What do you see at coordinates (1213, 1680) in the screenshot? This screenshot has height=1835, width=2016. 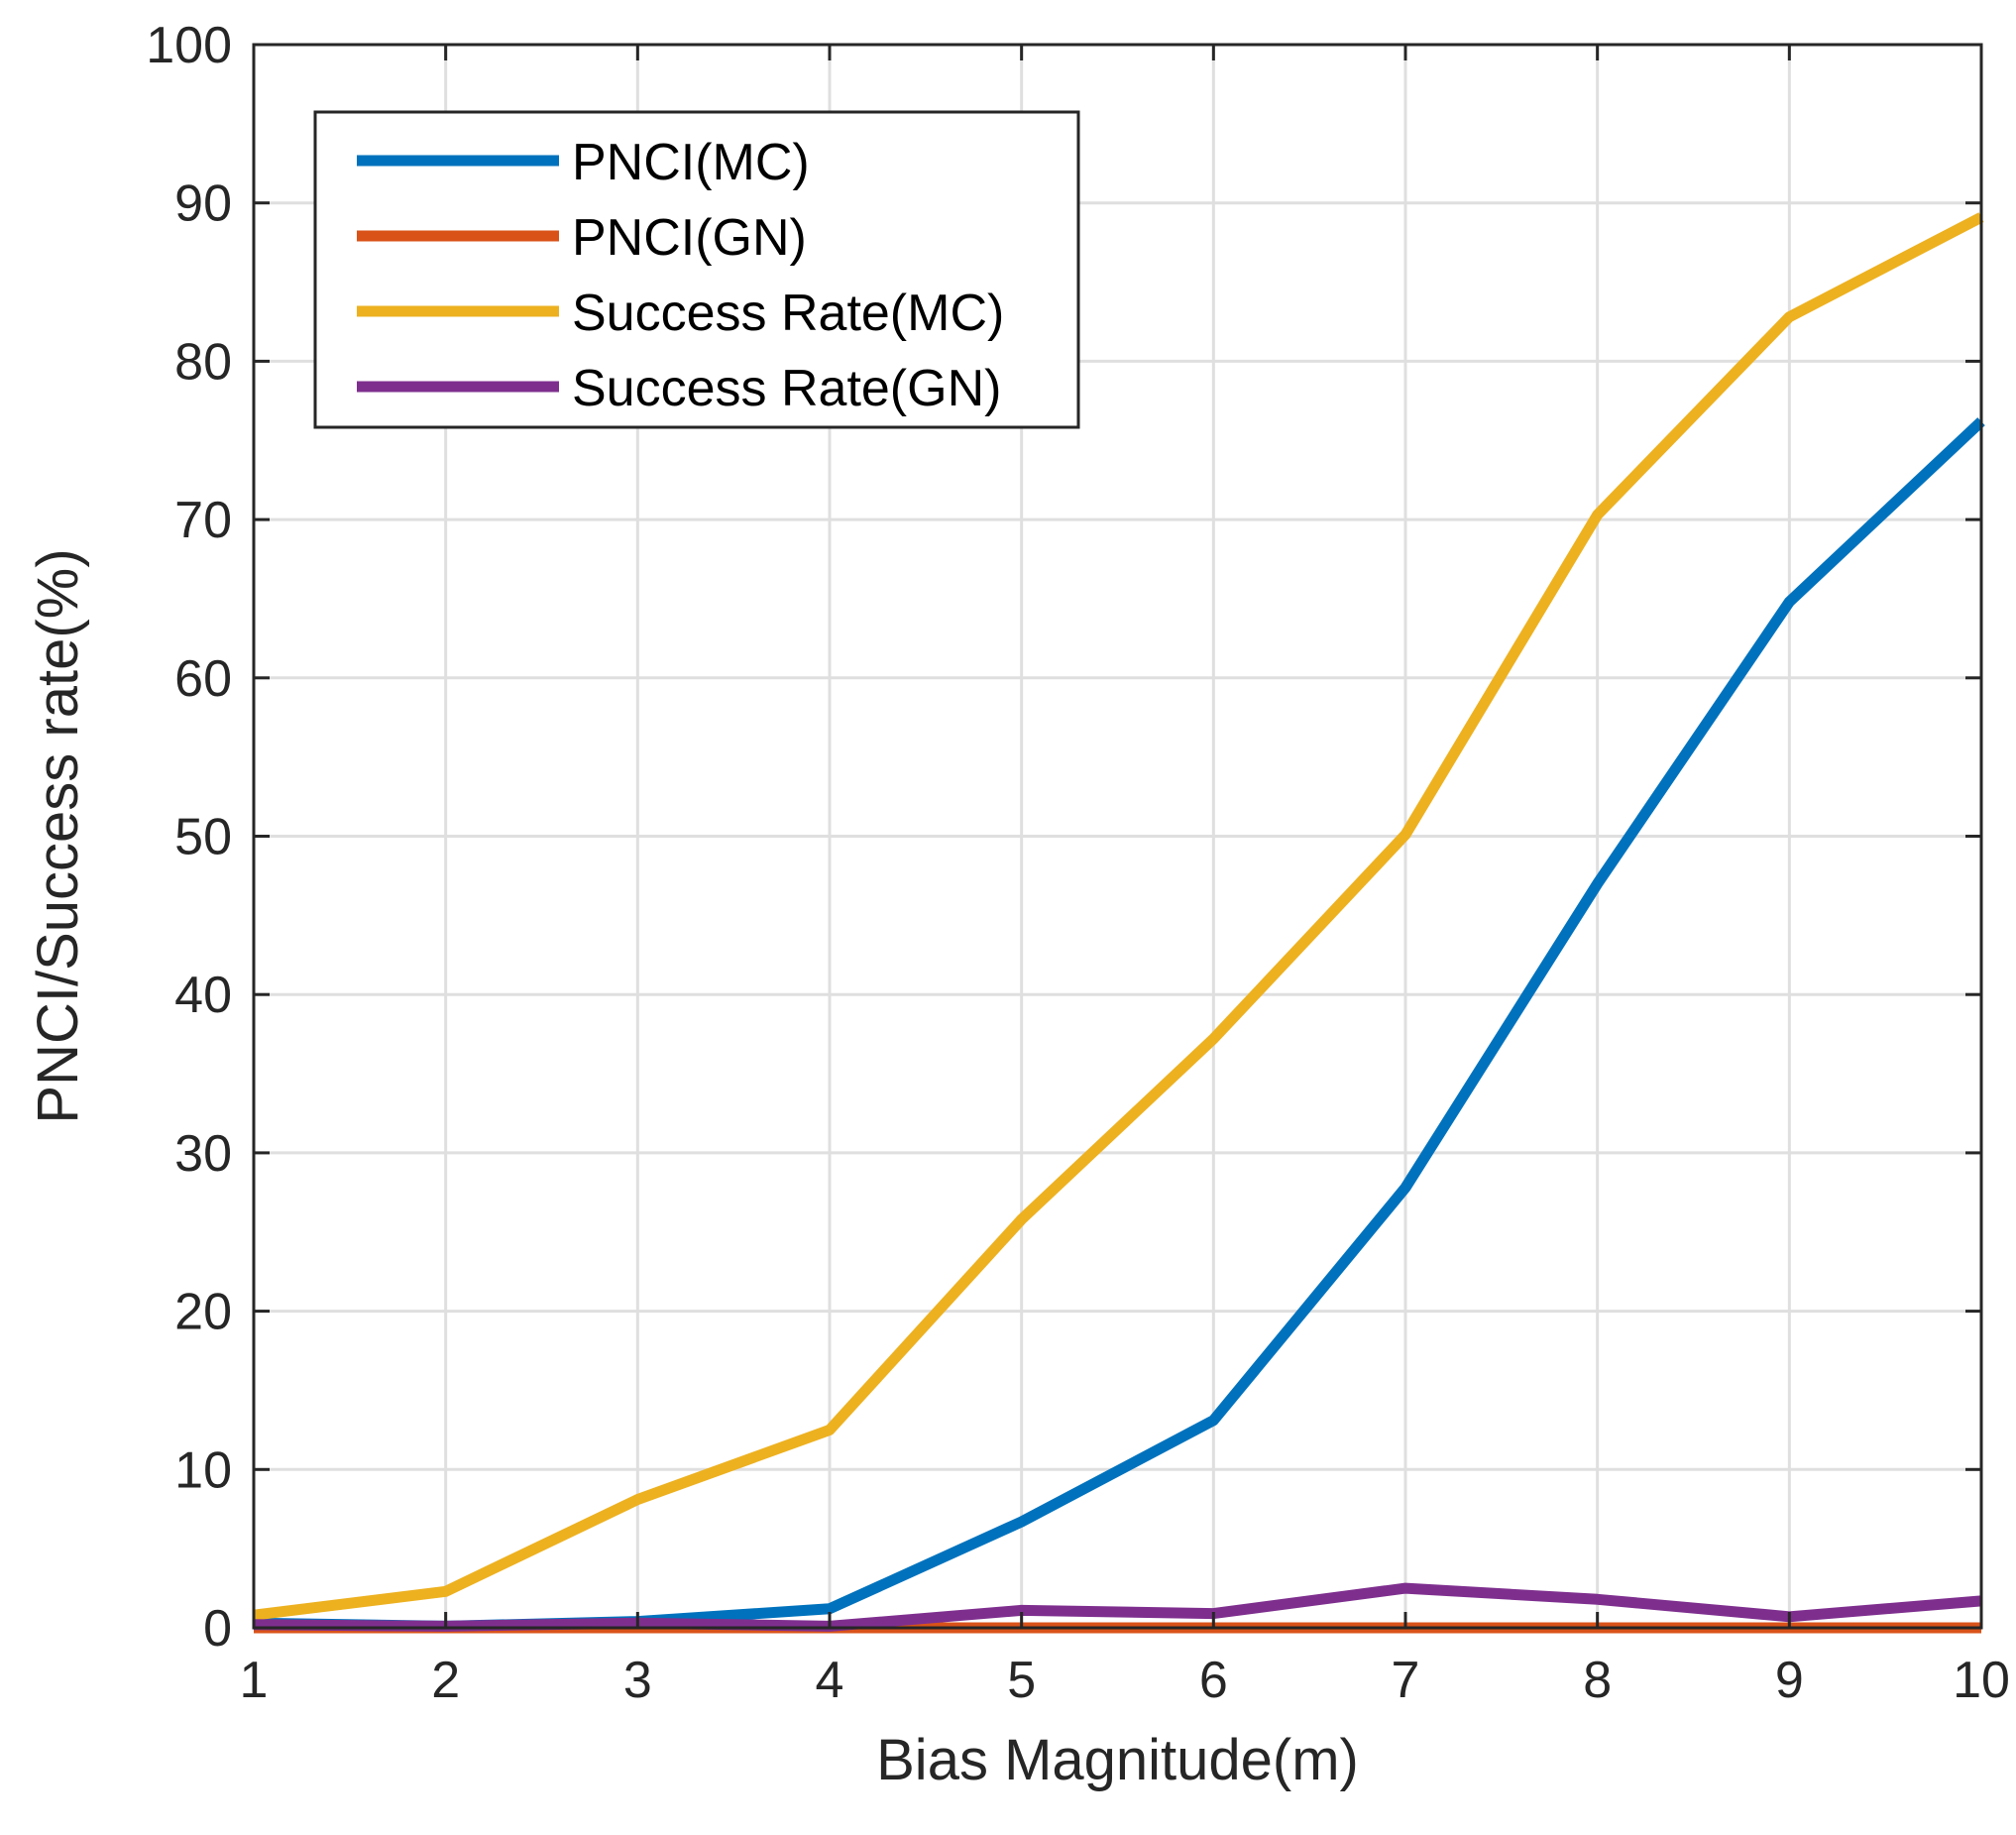 I see `x-tick-label: 6` at bounding box center [1213, 1680].